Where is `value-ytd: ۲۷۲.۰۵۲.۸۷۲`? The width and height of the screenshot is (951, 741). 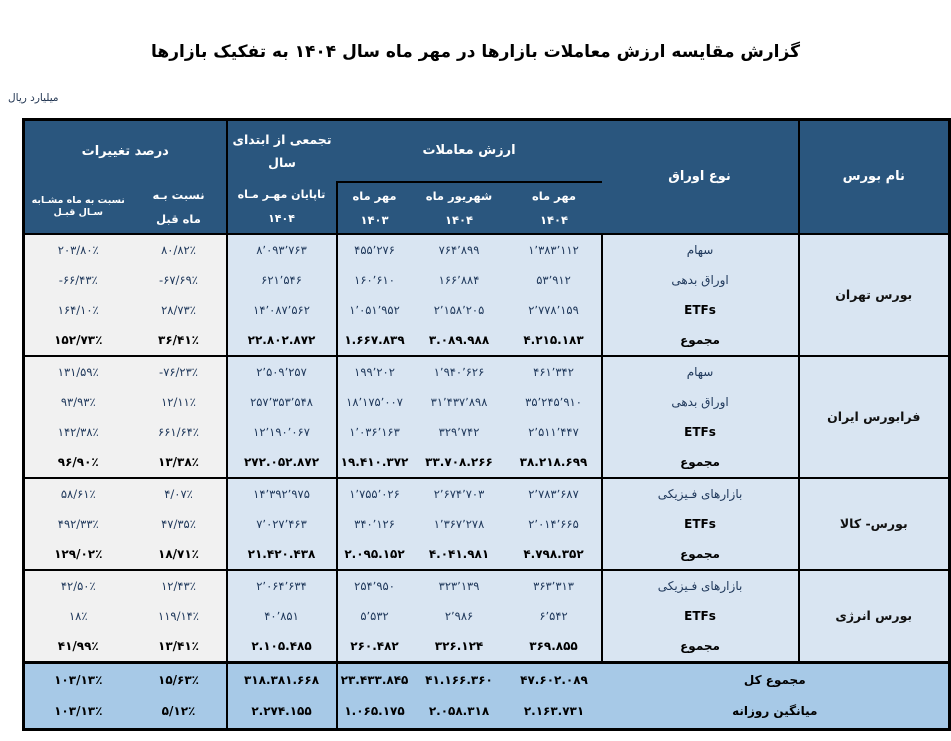
value-ytd: ۲۷۲.۰۵۲.۸۷۲ is located at coordinates (281, 461).